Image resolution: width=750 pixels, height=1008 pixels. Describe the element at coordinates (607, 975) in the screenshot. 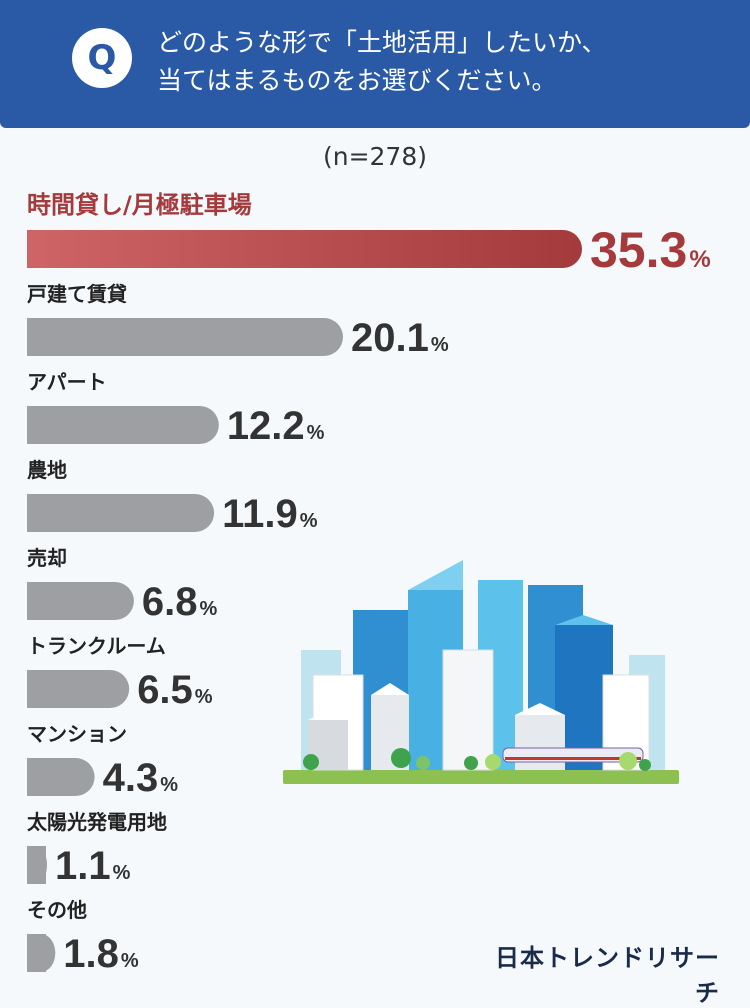

I see `brand-logo: 日本トレンドリサーチ` at that location.